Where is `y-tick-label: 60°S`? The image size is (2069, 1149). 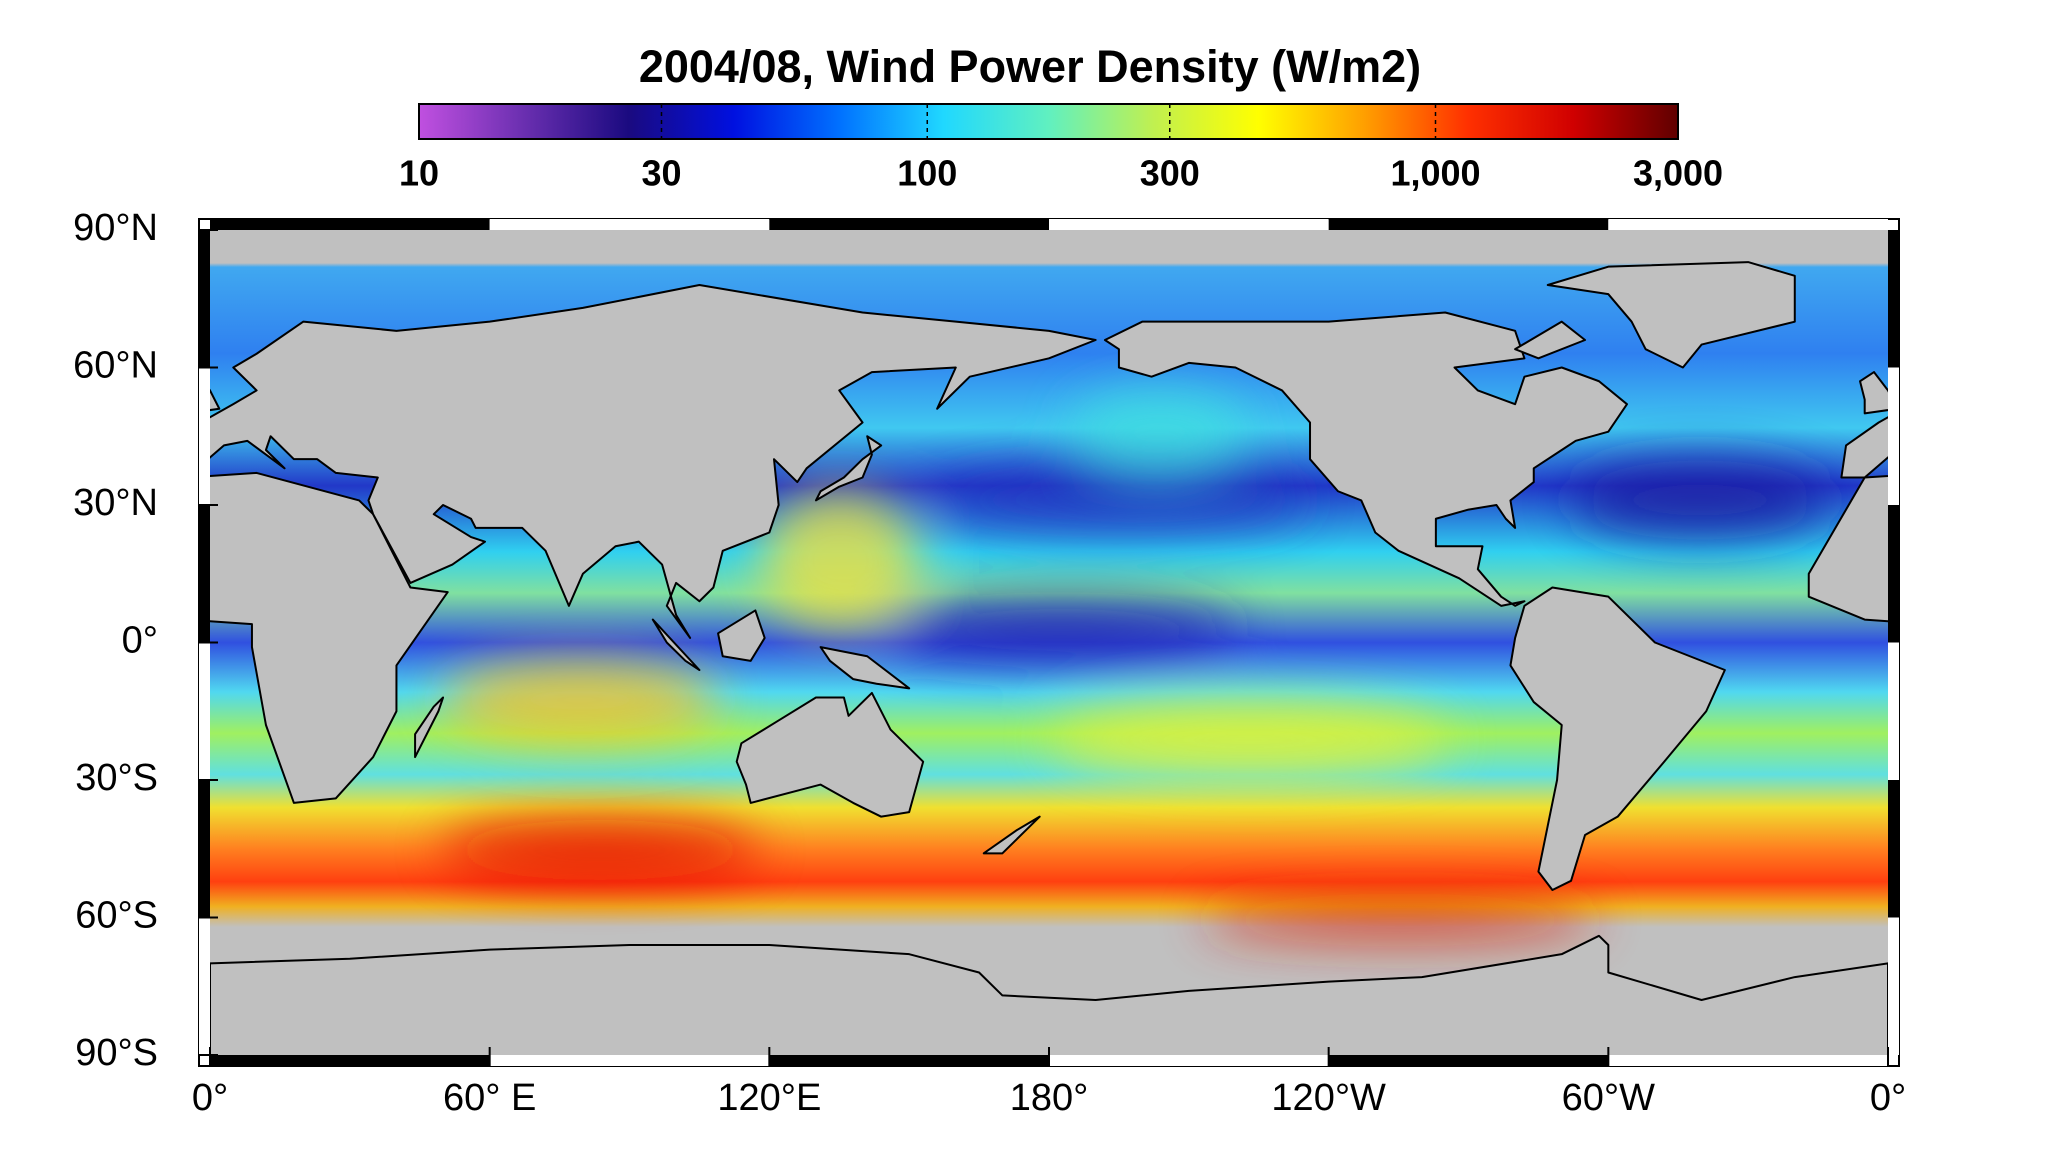 y-tick-label: 60°S is located at coordinates (116, 916).